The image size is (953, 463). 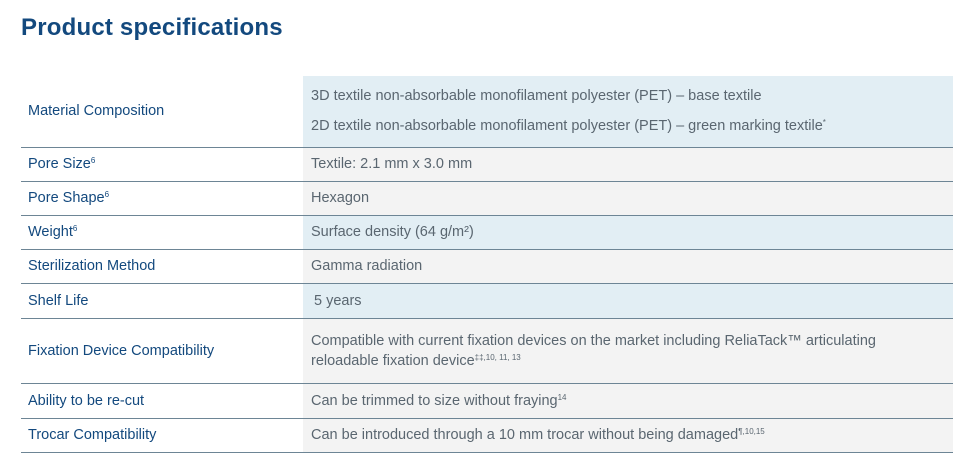 What do you see at coordinates (162, 435) in the screenshot?
I see `row-label: Trocar Compatibility` at bounding box center [162, 435].